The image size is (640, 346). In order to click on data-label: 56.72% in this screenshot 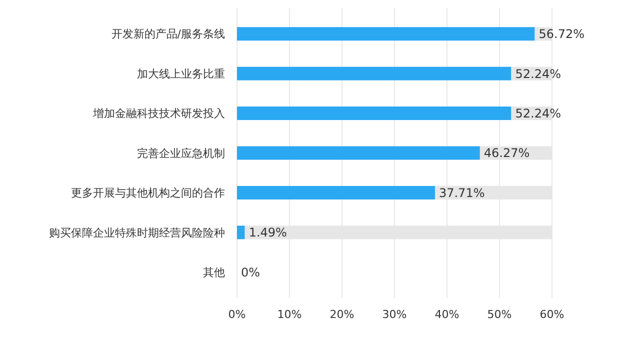, I will do `click(561, 34)`.